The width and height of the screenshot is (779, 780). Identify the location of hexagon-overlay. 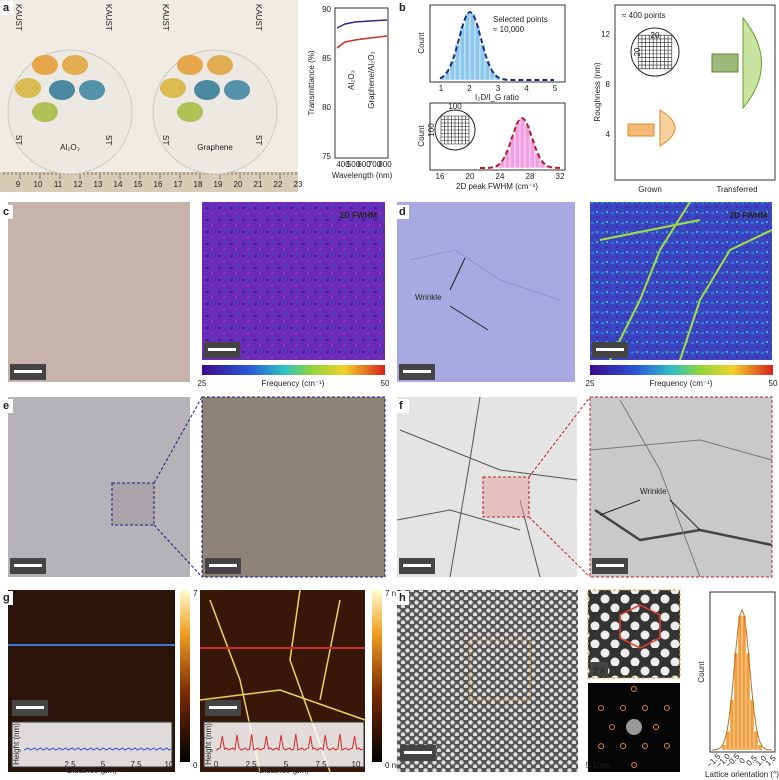
(640, 626).